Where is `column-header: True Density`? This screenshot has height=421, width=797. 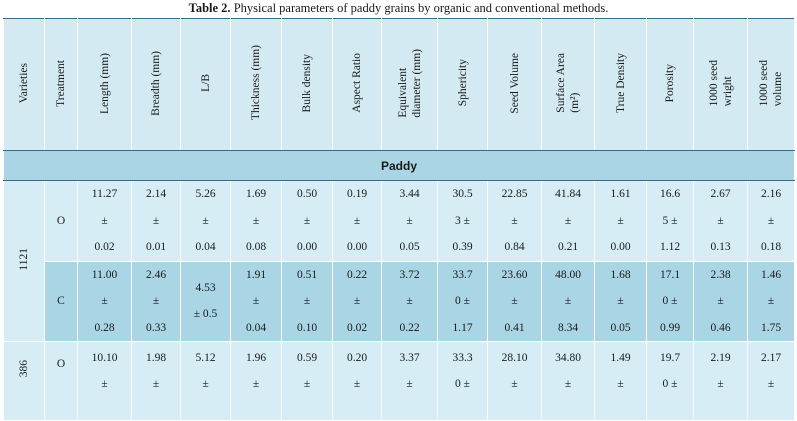
column-header: True Density is located at coordinates (620, 84).